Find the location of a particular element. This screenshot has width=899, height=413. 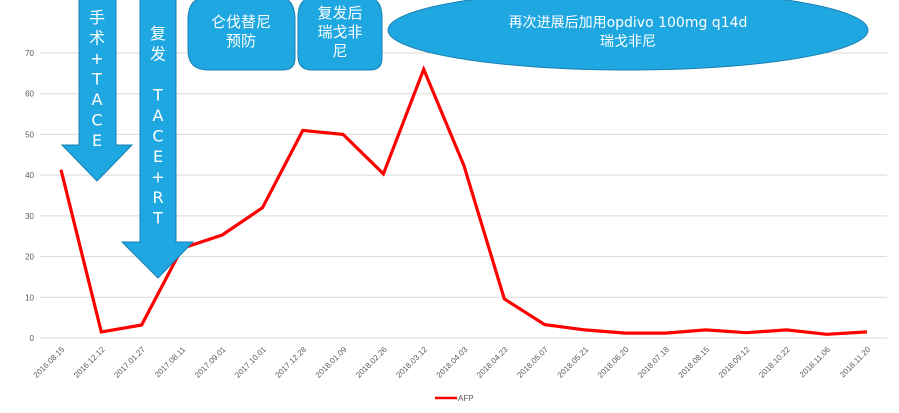

x-tick-label: 2018.02.26 is located at coordinates (371, 362).